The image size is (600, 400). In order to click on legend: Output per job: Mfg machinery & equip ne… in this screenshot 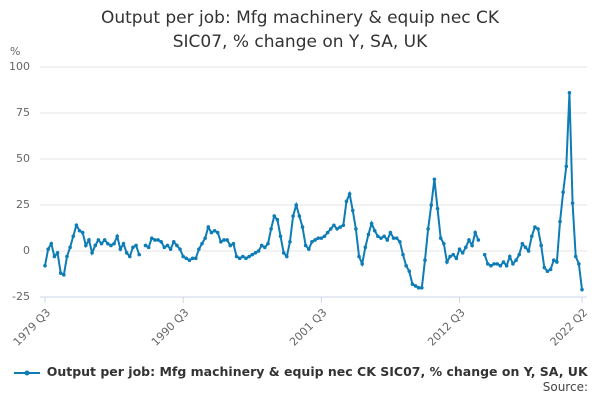, I will do `click(300, 371)`.